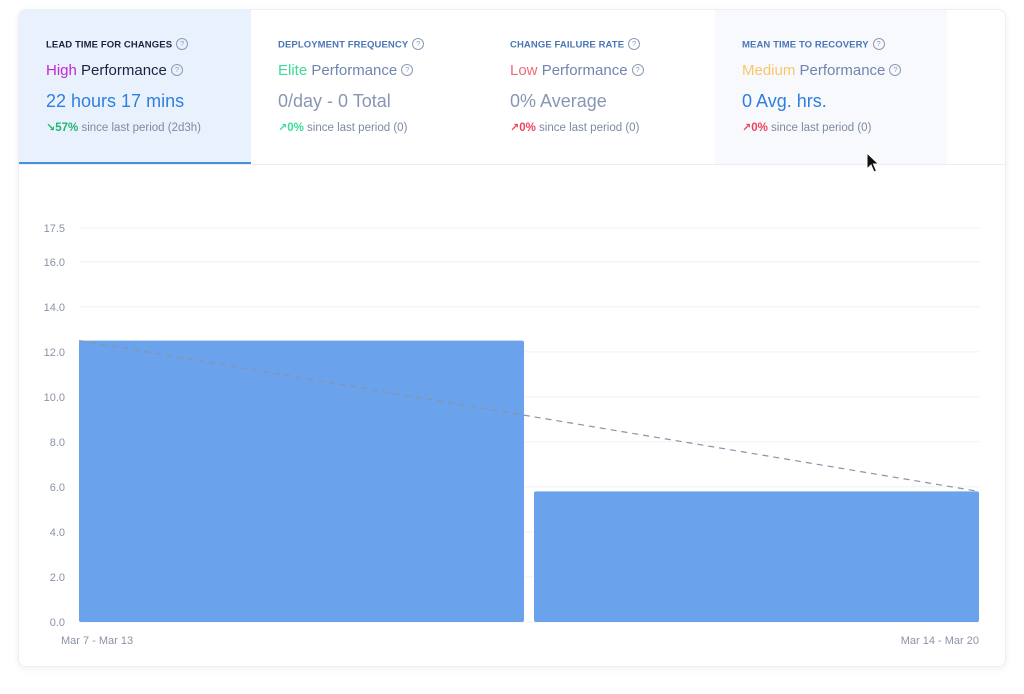 The image size is (1024, 694). I want to click on performance-label: Low Performance?, so click(577, 70).